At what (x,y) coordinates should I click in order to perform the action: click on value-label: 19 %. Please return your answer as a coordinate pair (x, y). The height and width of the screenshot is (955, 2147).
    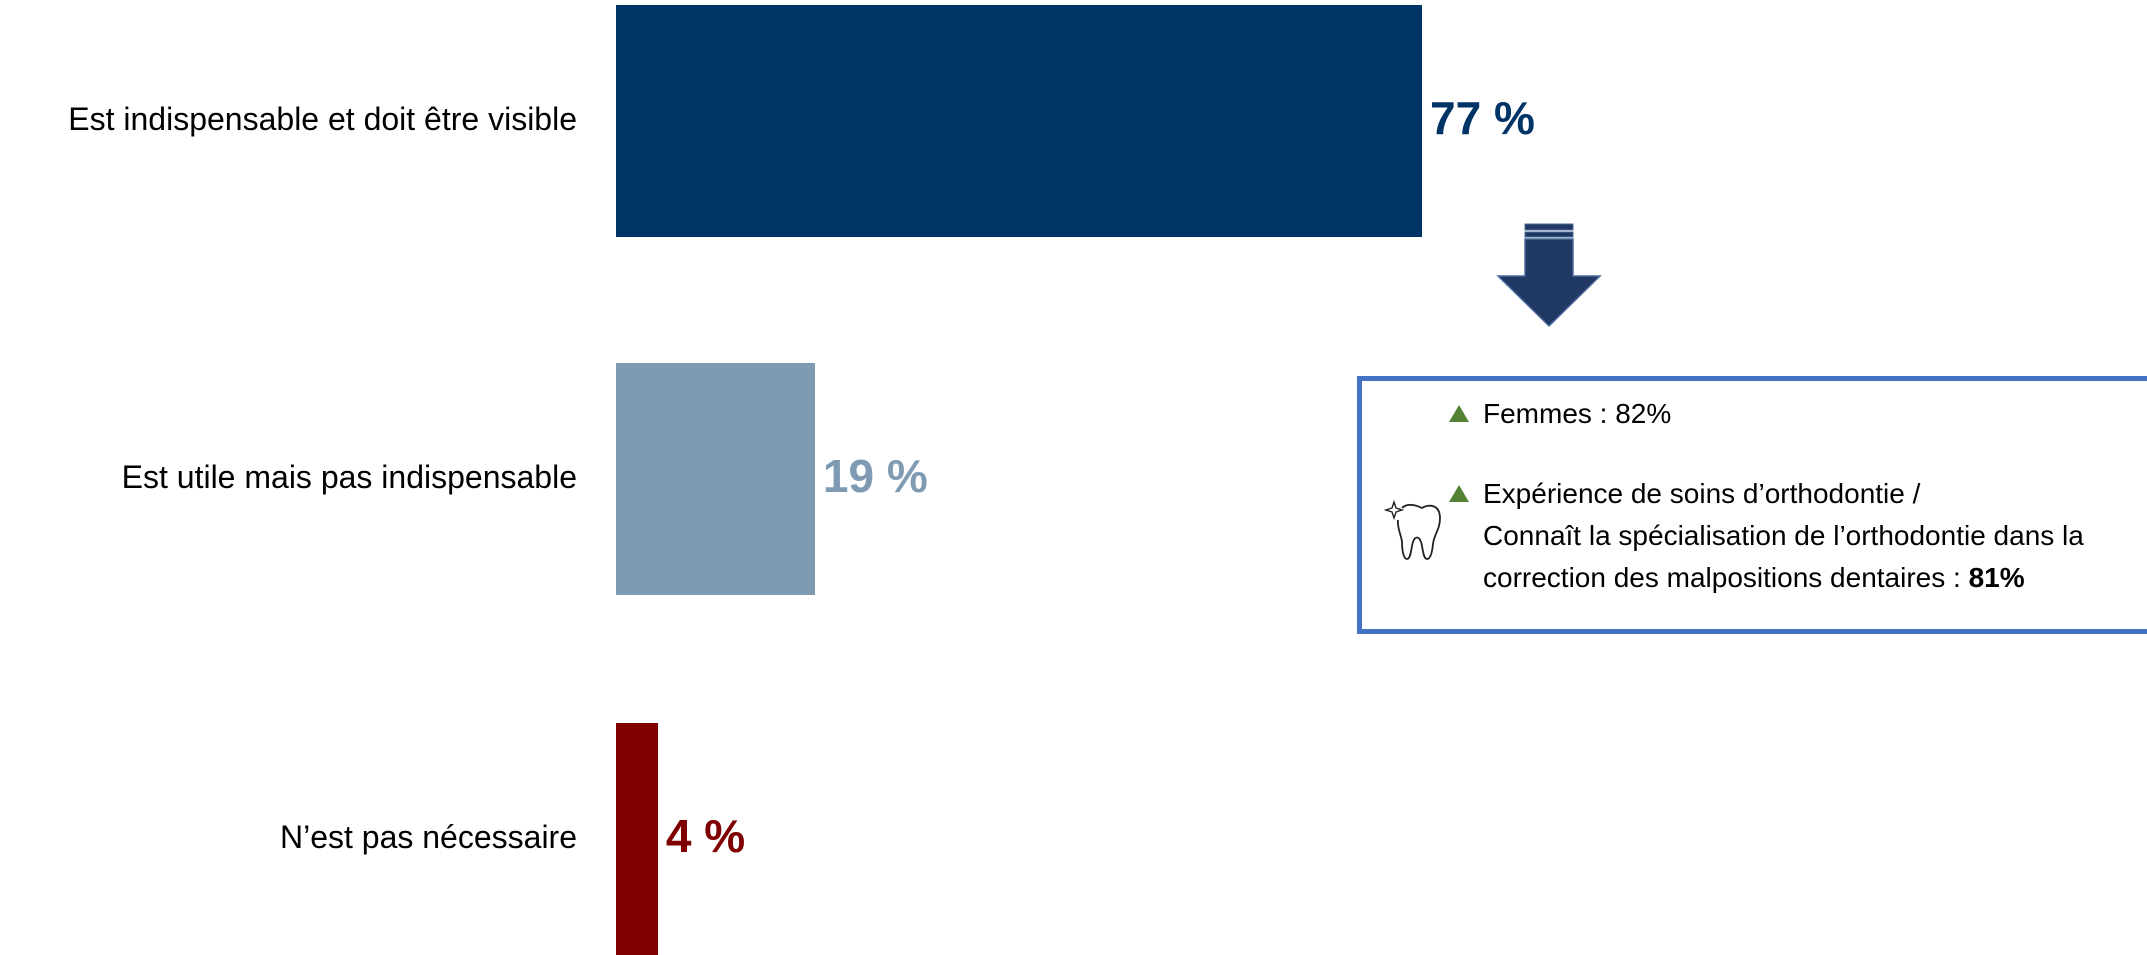
    Looking at the image, I should click on (875, 476).